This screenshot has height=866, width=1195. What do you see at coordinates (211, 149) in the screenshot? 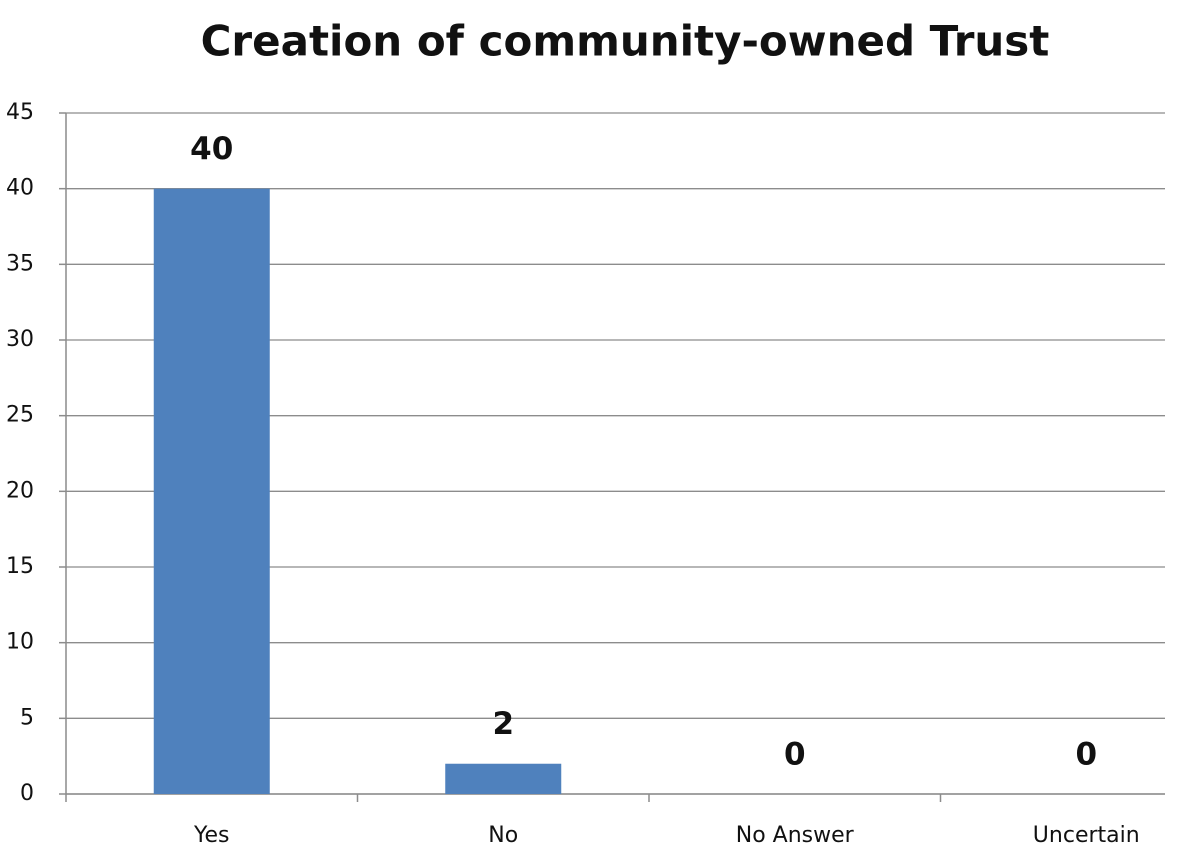
I see `data-label: 40` at bounding box center [211, 149].